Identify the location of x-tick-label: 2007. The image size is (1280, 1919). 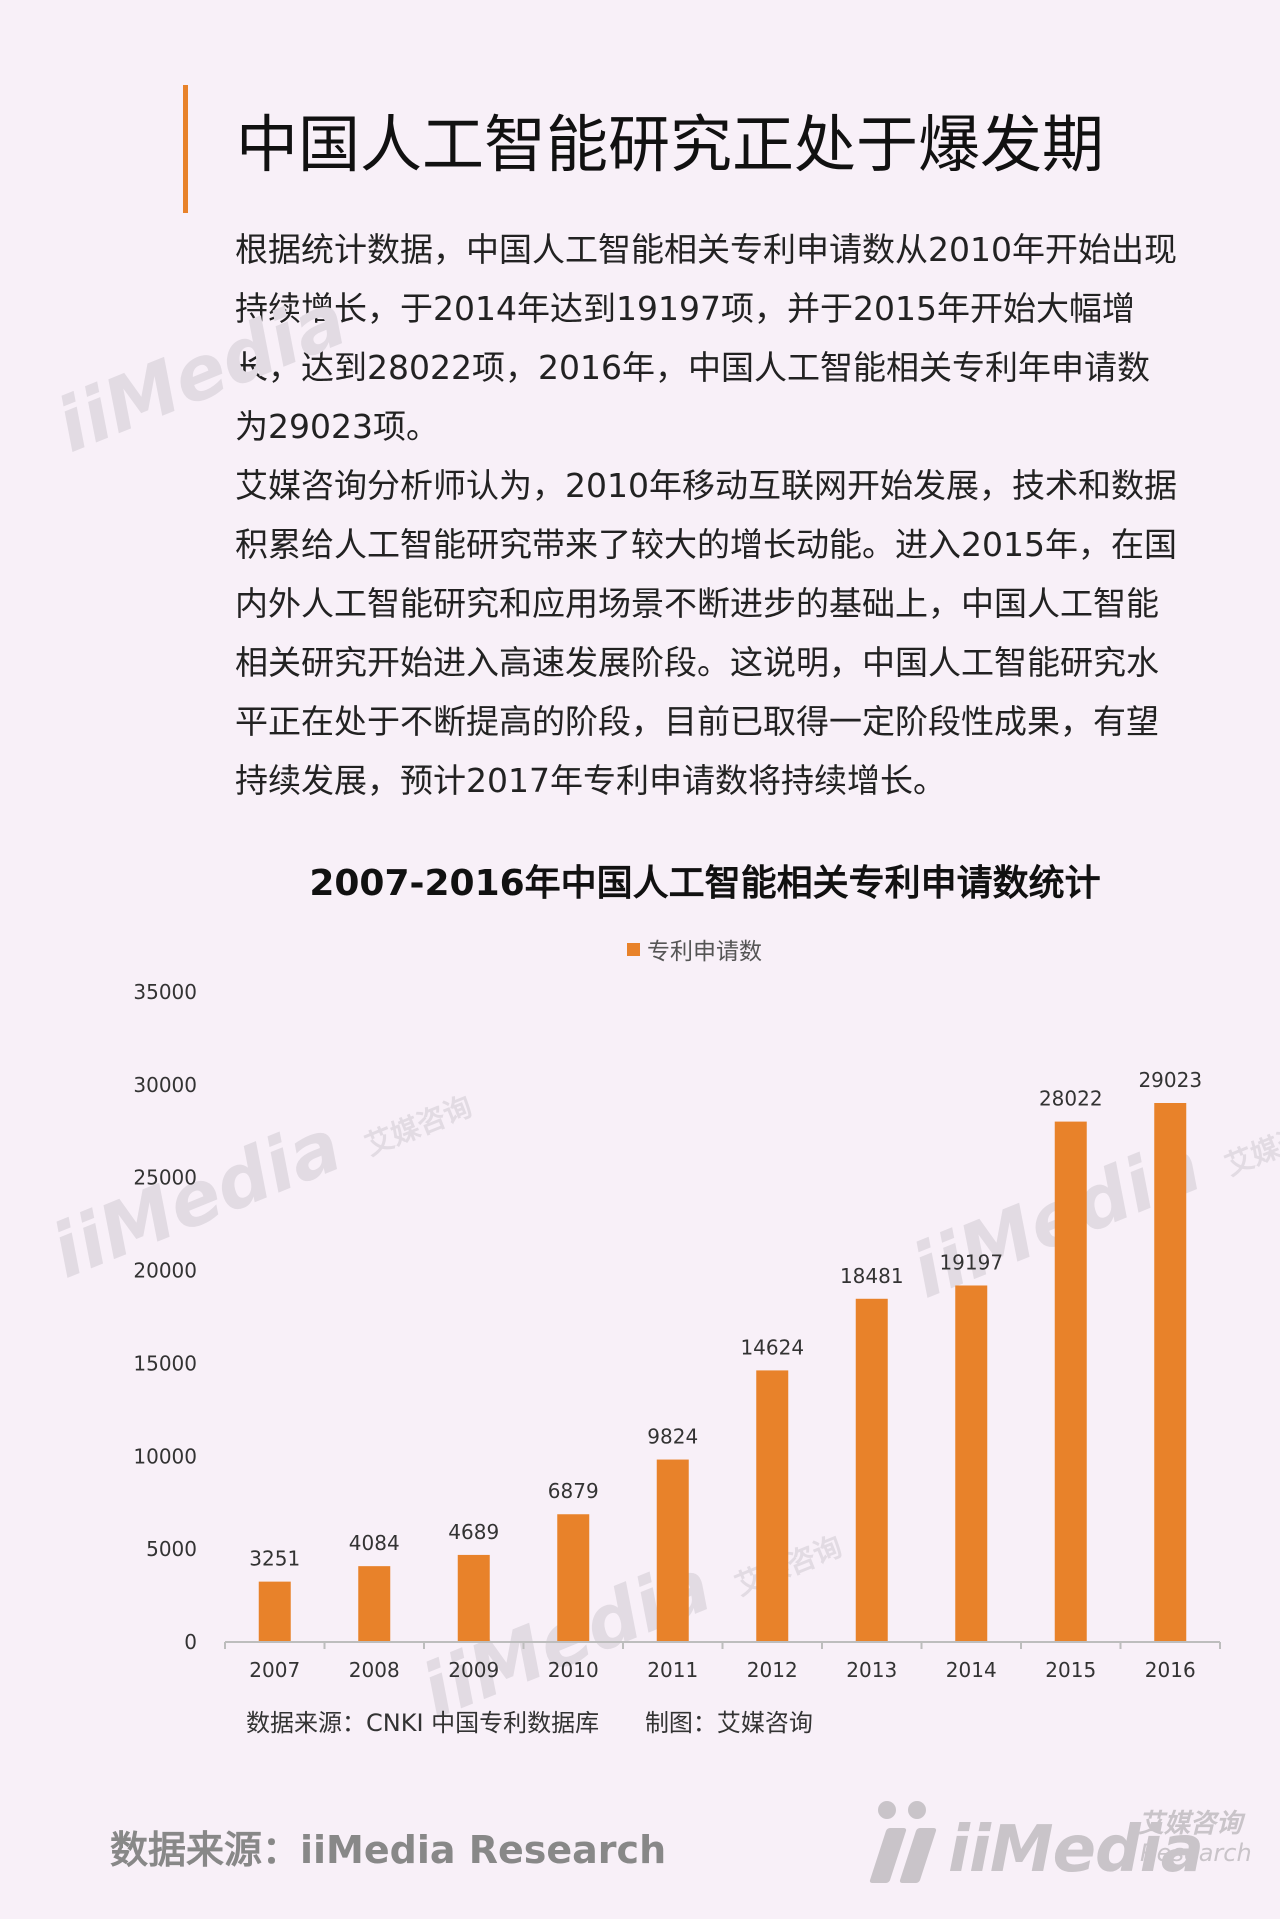
(274, 1670).